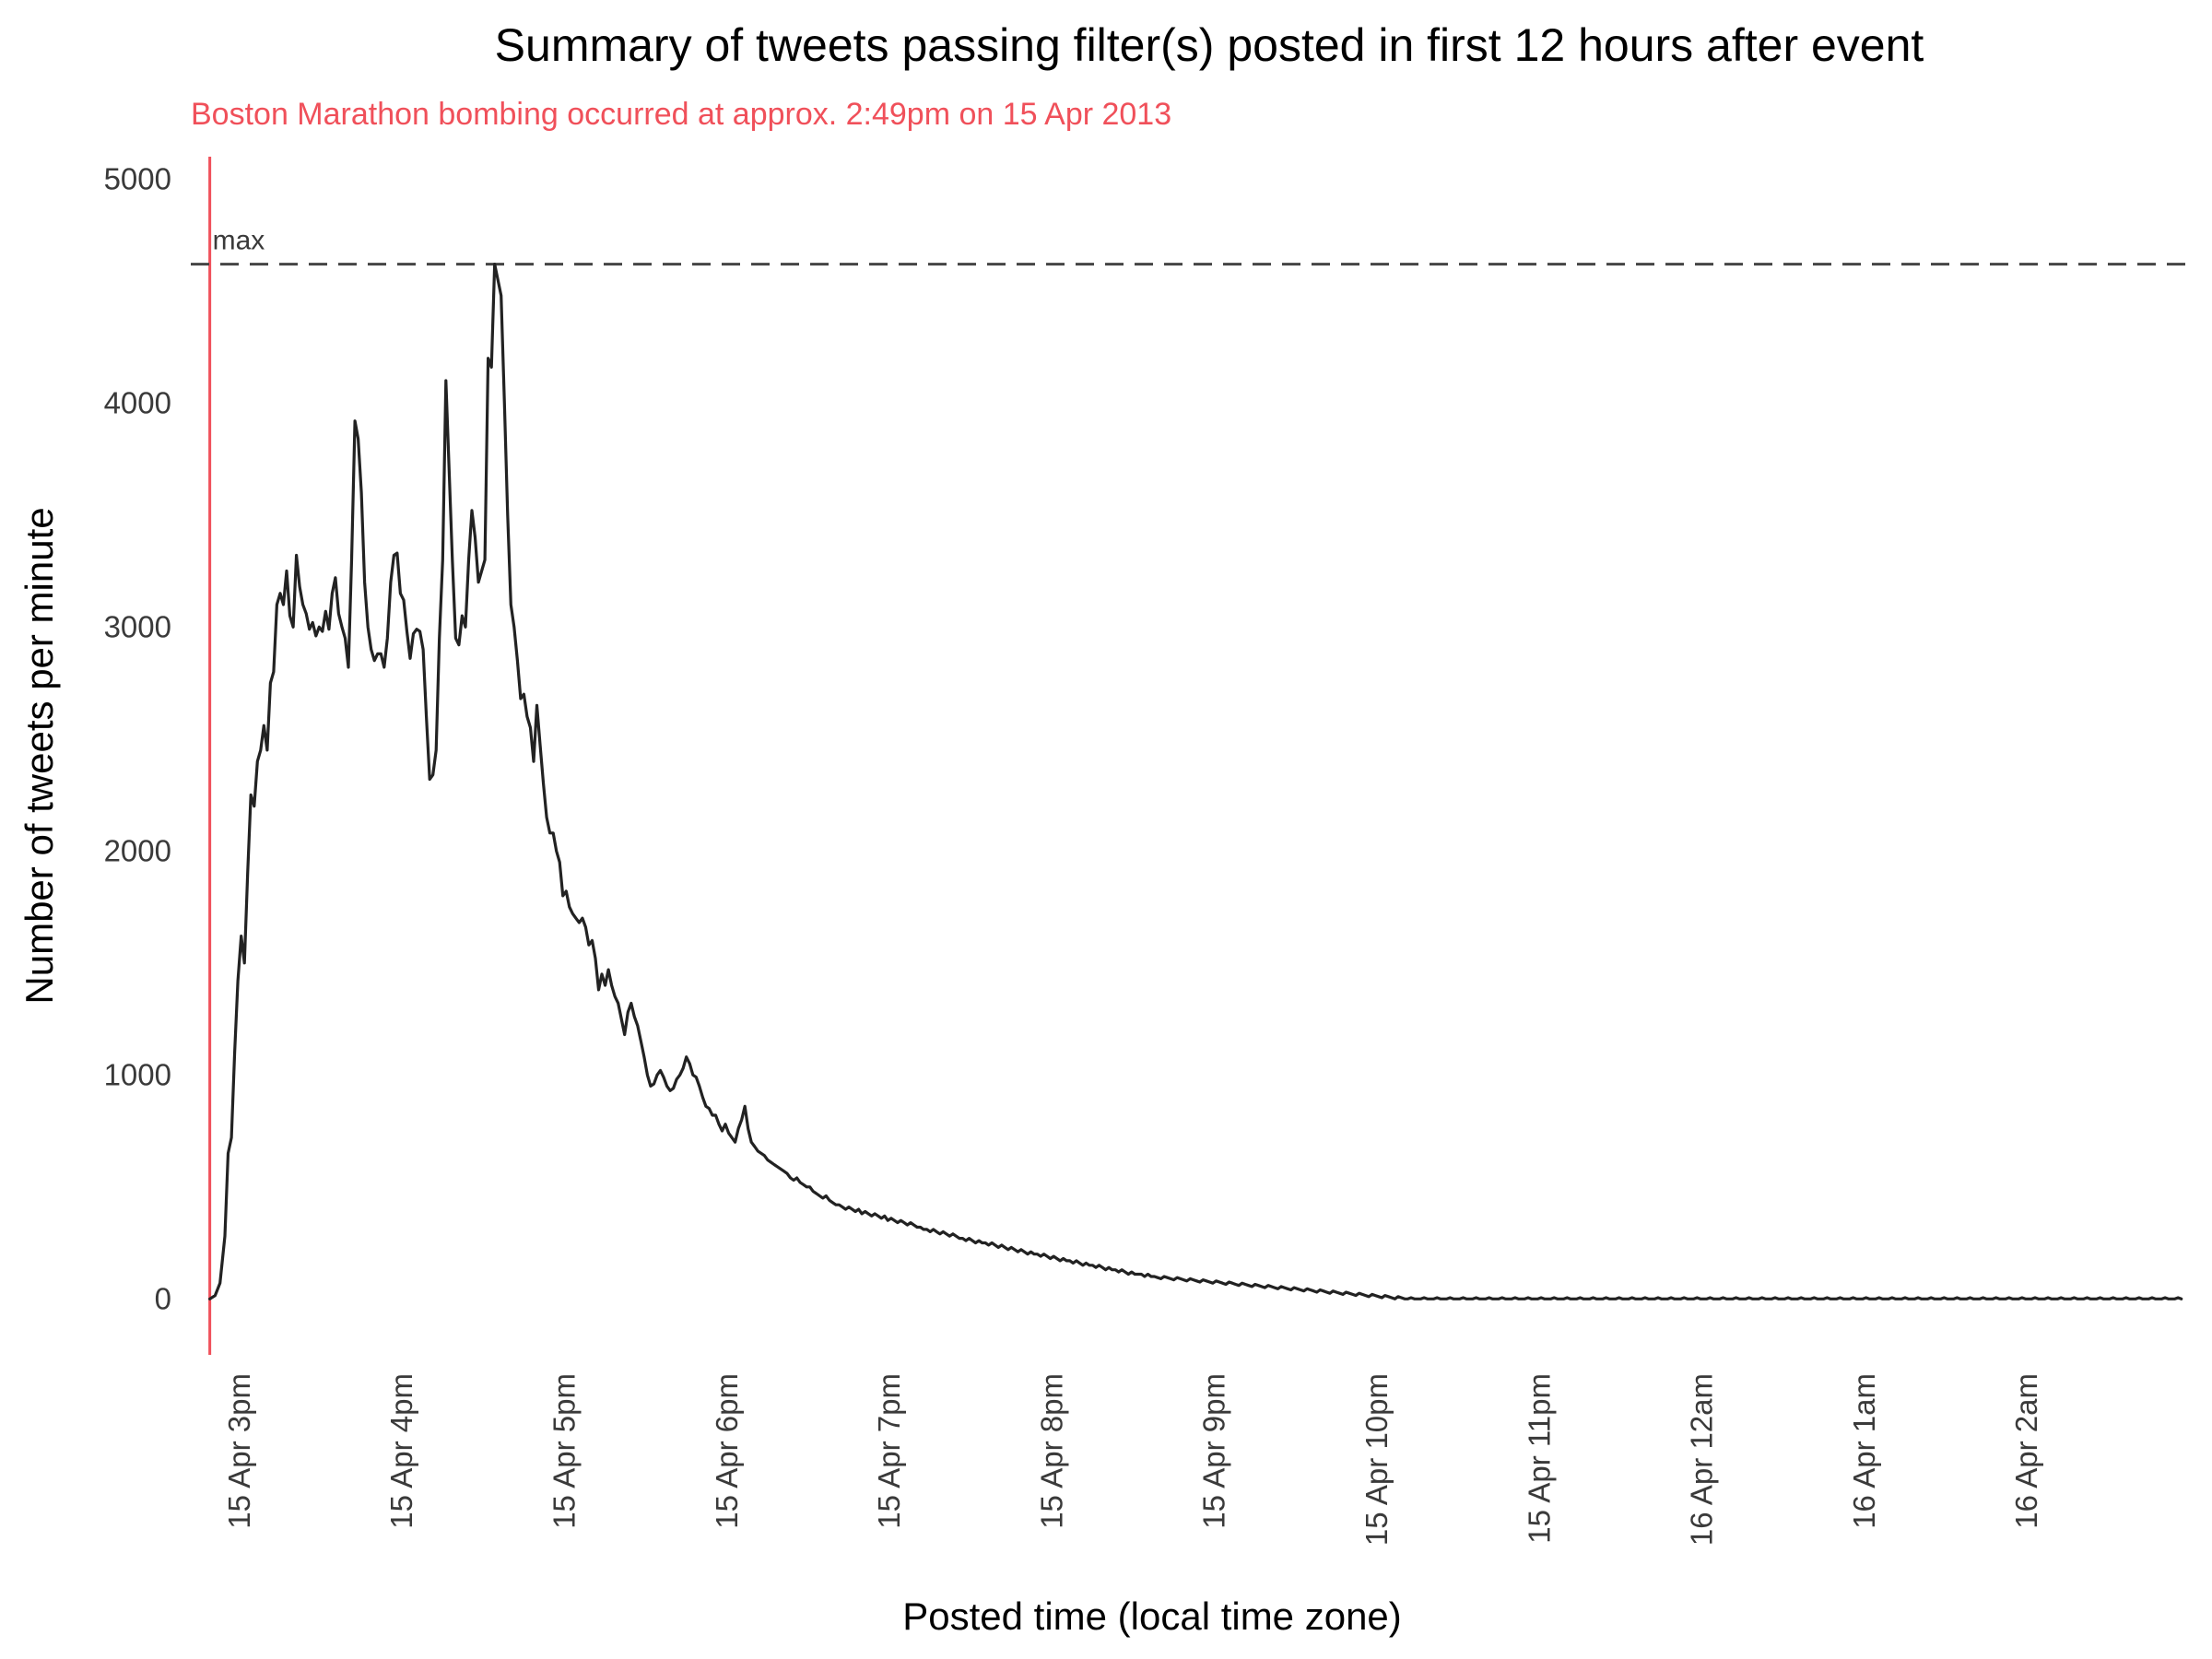 The width and height of the screenshot is (2212, 1659). Describe the element at coordinates (1376, 1459) in the screenshot. I see `x-tick-label: 15 Apr 10pm` at that location.